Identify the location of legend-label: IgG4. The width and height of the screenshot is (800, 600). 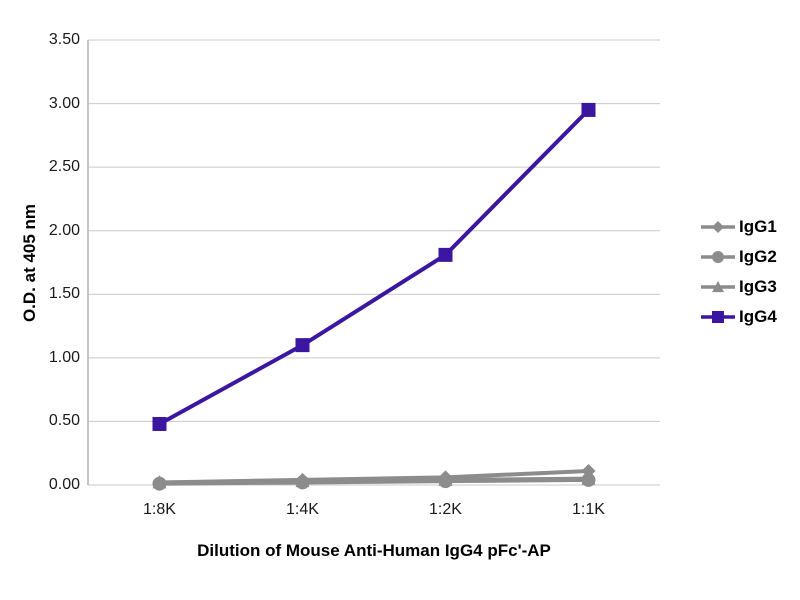
(758, 316).